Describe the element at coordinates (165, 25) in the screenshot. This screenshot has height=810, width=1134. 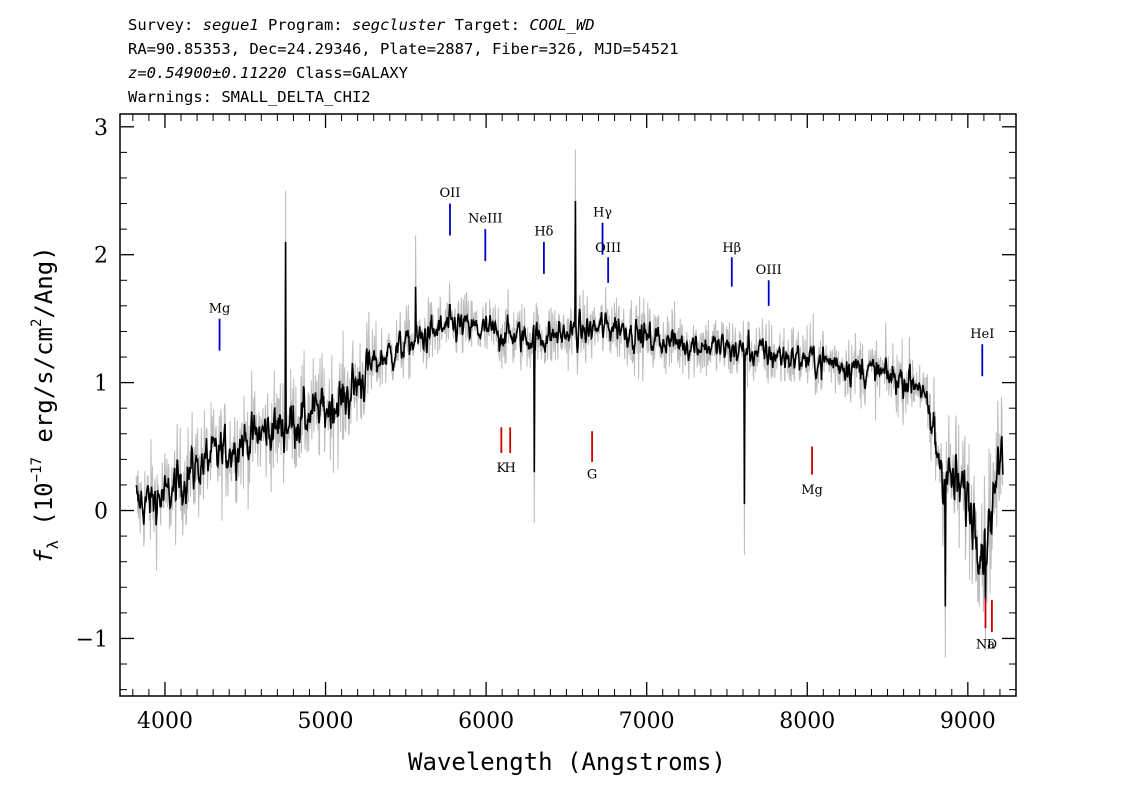
I see `survey-label: Survey:` at that location.